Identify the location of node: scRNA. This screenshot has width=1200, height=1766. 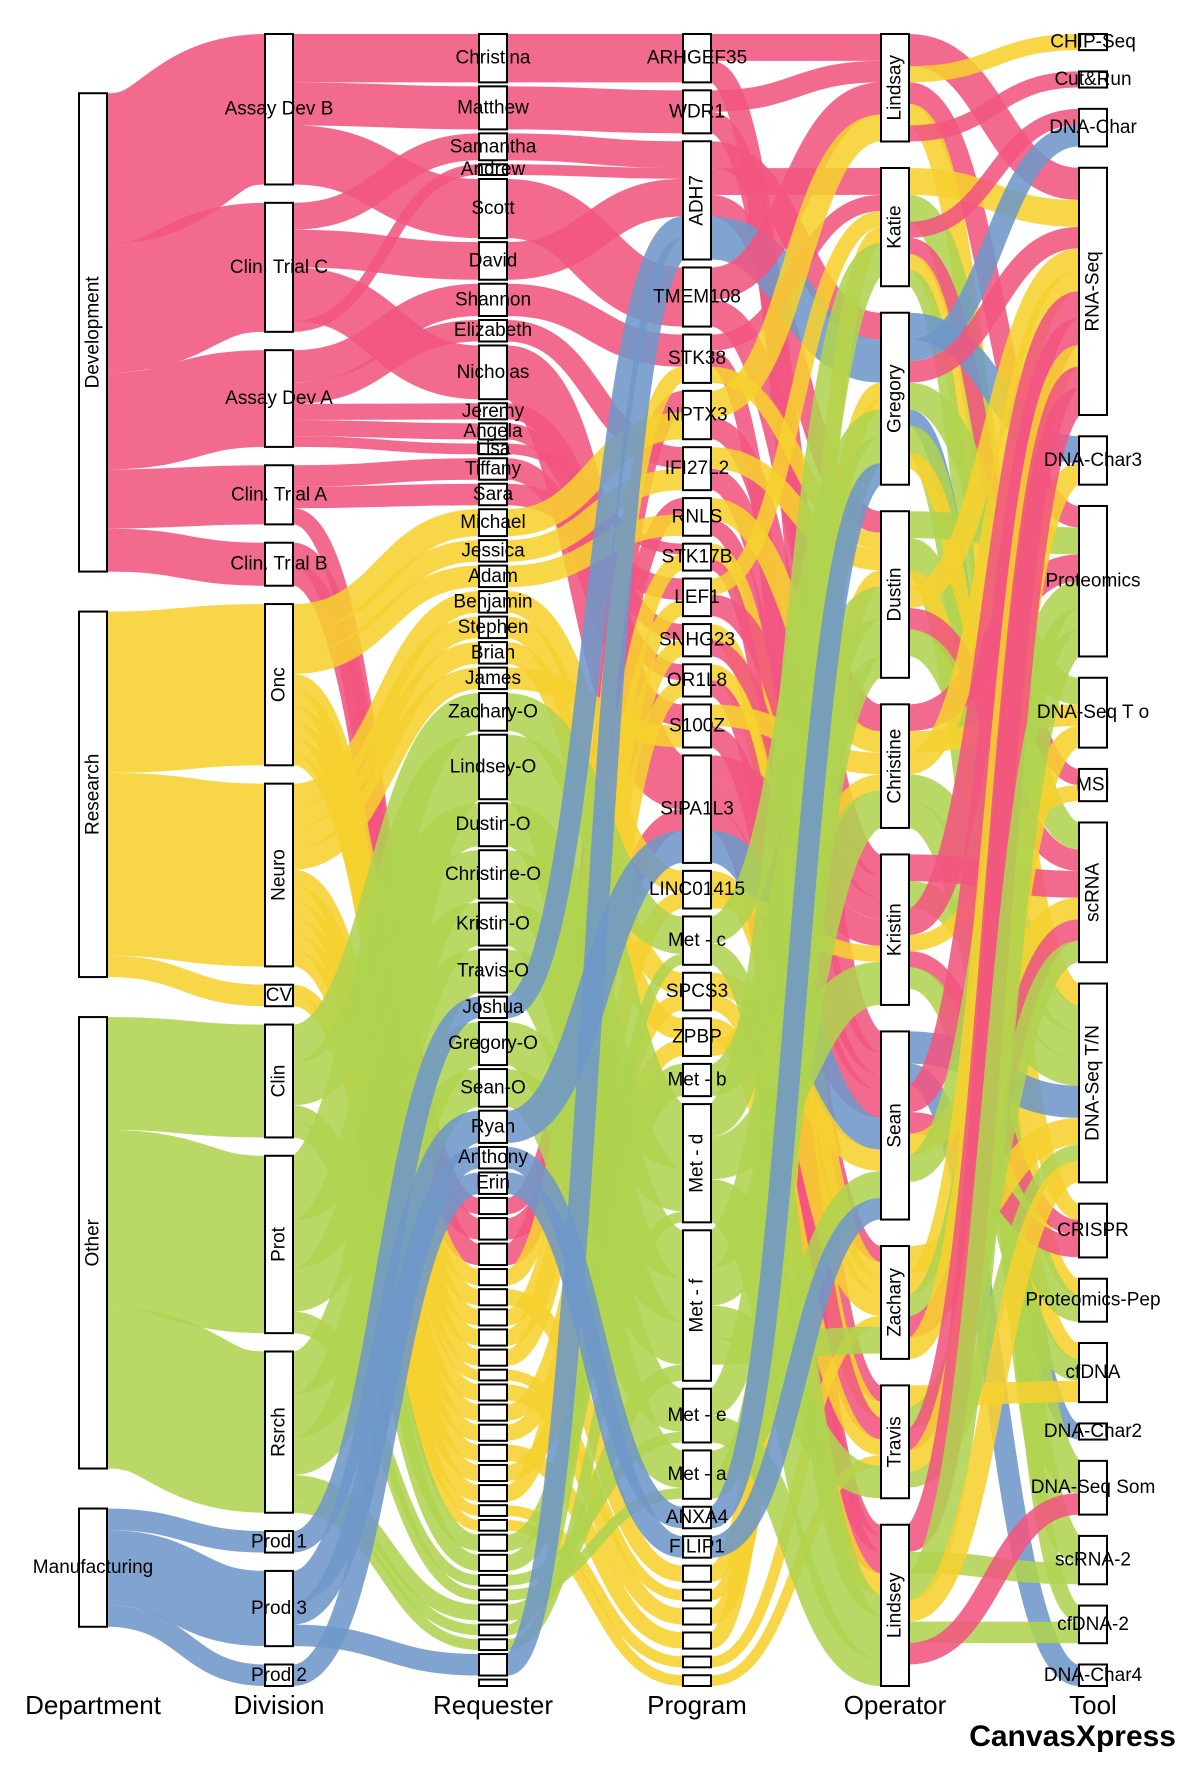
(1093, 892).